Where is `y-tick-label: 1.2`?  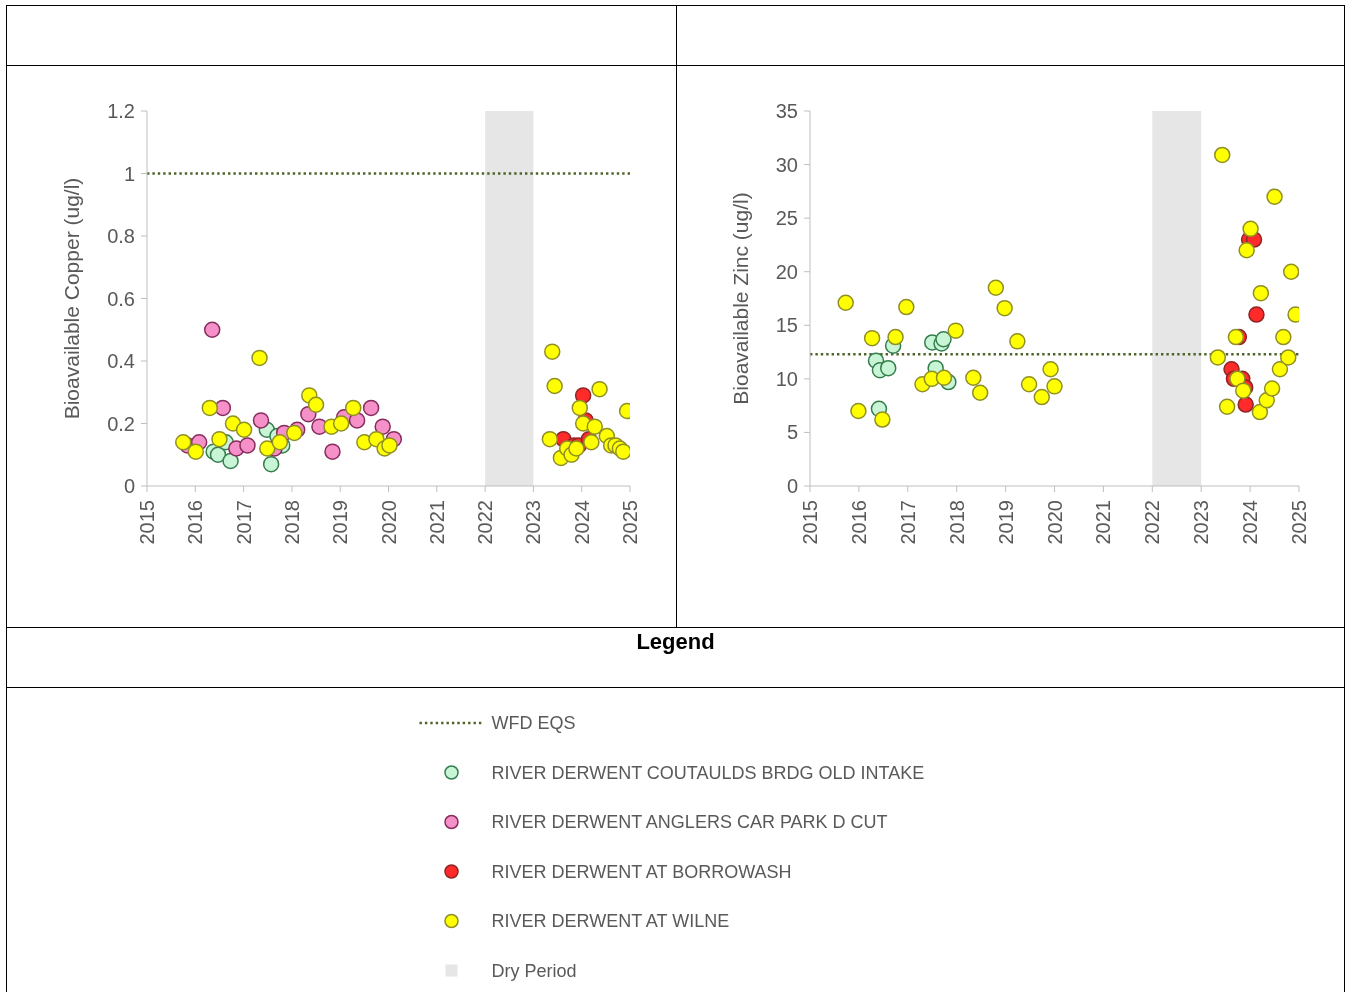 y-tick-label: 1.2 is located at coordinates (121, 111).